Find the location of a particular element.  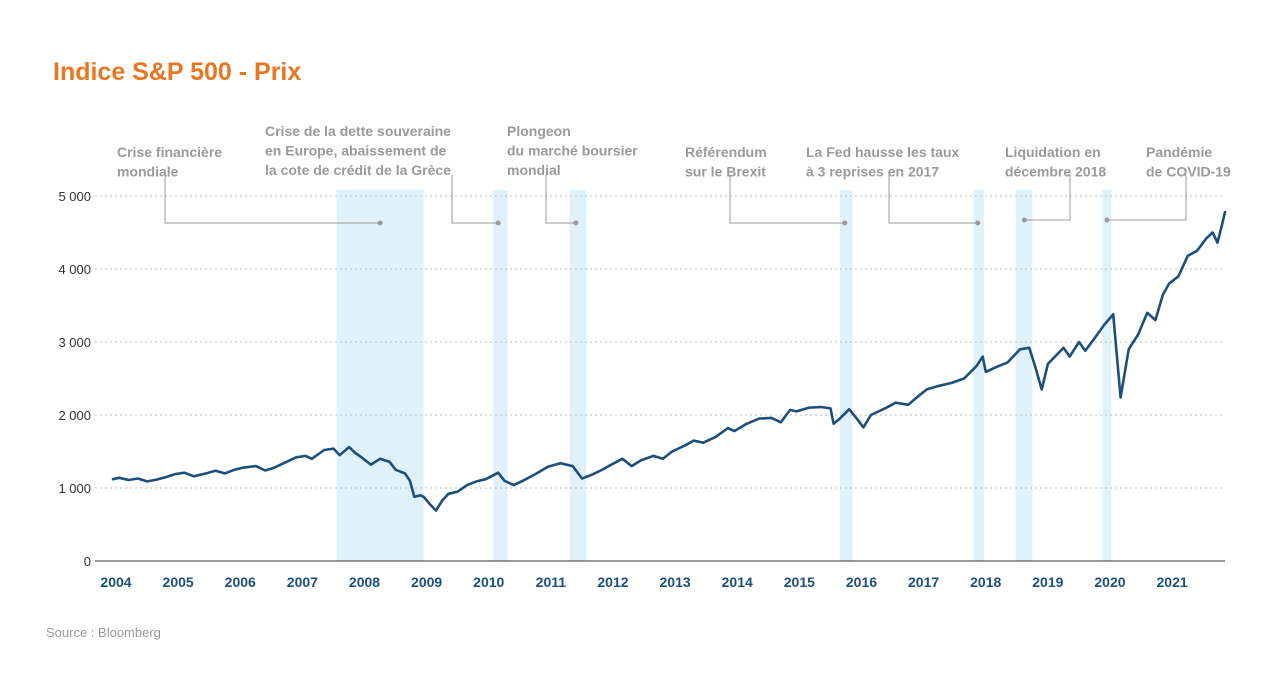

x-tick-label: 2009 is located at coordinates (426, 582).